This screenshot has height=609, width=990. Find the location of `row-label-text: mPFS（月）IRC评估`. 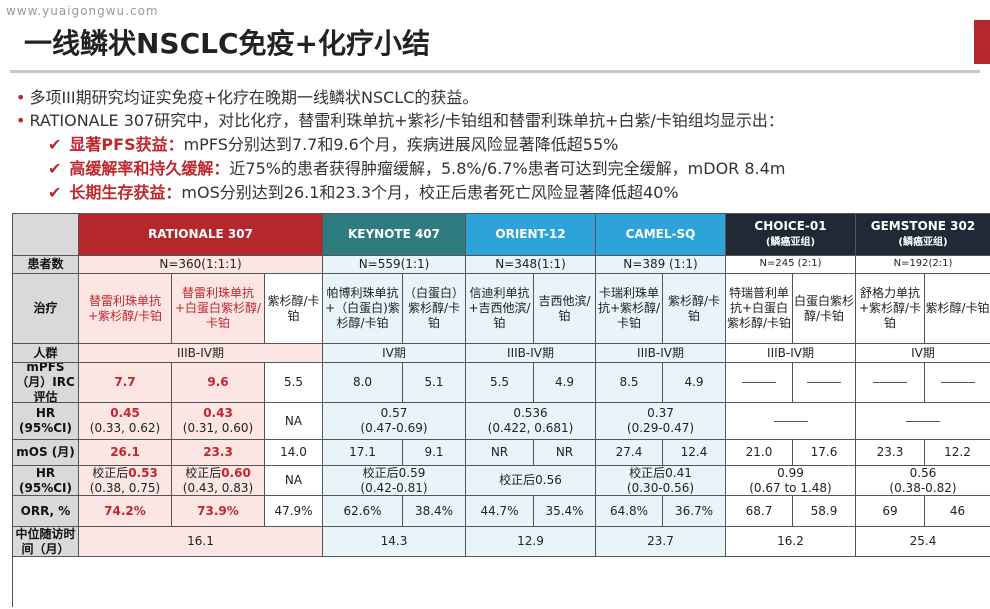

row-label-text: mPFS（月）IRC评估 is located at coordinates (45, 383).